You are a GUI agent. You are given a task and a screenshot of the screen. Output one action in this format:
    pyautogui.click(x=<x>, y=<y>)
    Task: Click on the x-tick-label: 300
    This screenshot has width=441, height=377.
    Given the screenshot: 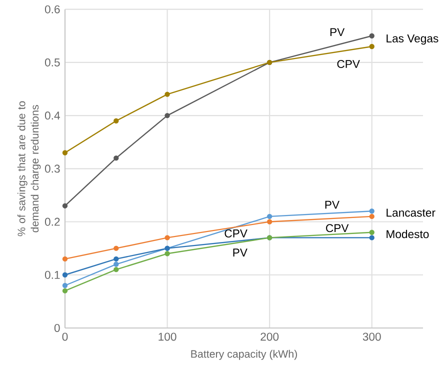 What is the action you would take?
    pyautogui.click(x=371, y=336)
    